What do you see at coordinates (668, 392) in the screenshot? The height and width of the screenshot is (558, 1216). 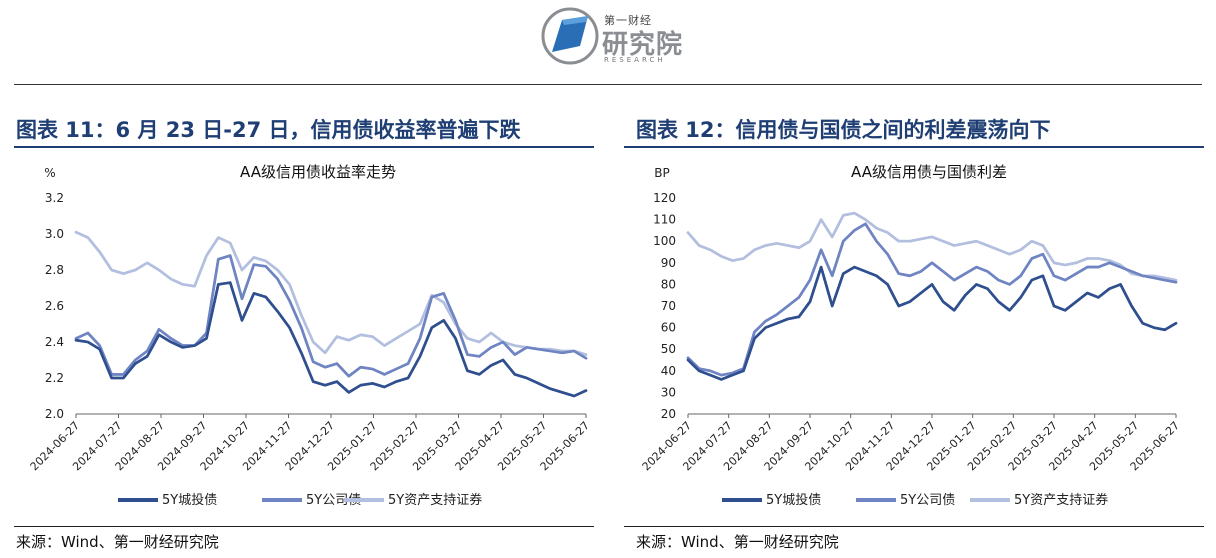 I see `y-tick-label: 30` at bounding box center [668, 392].